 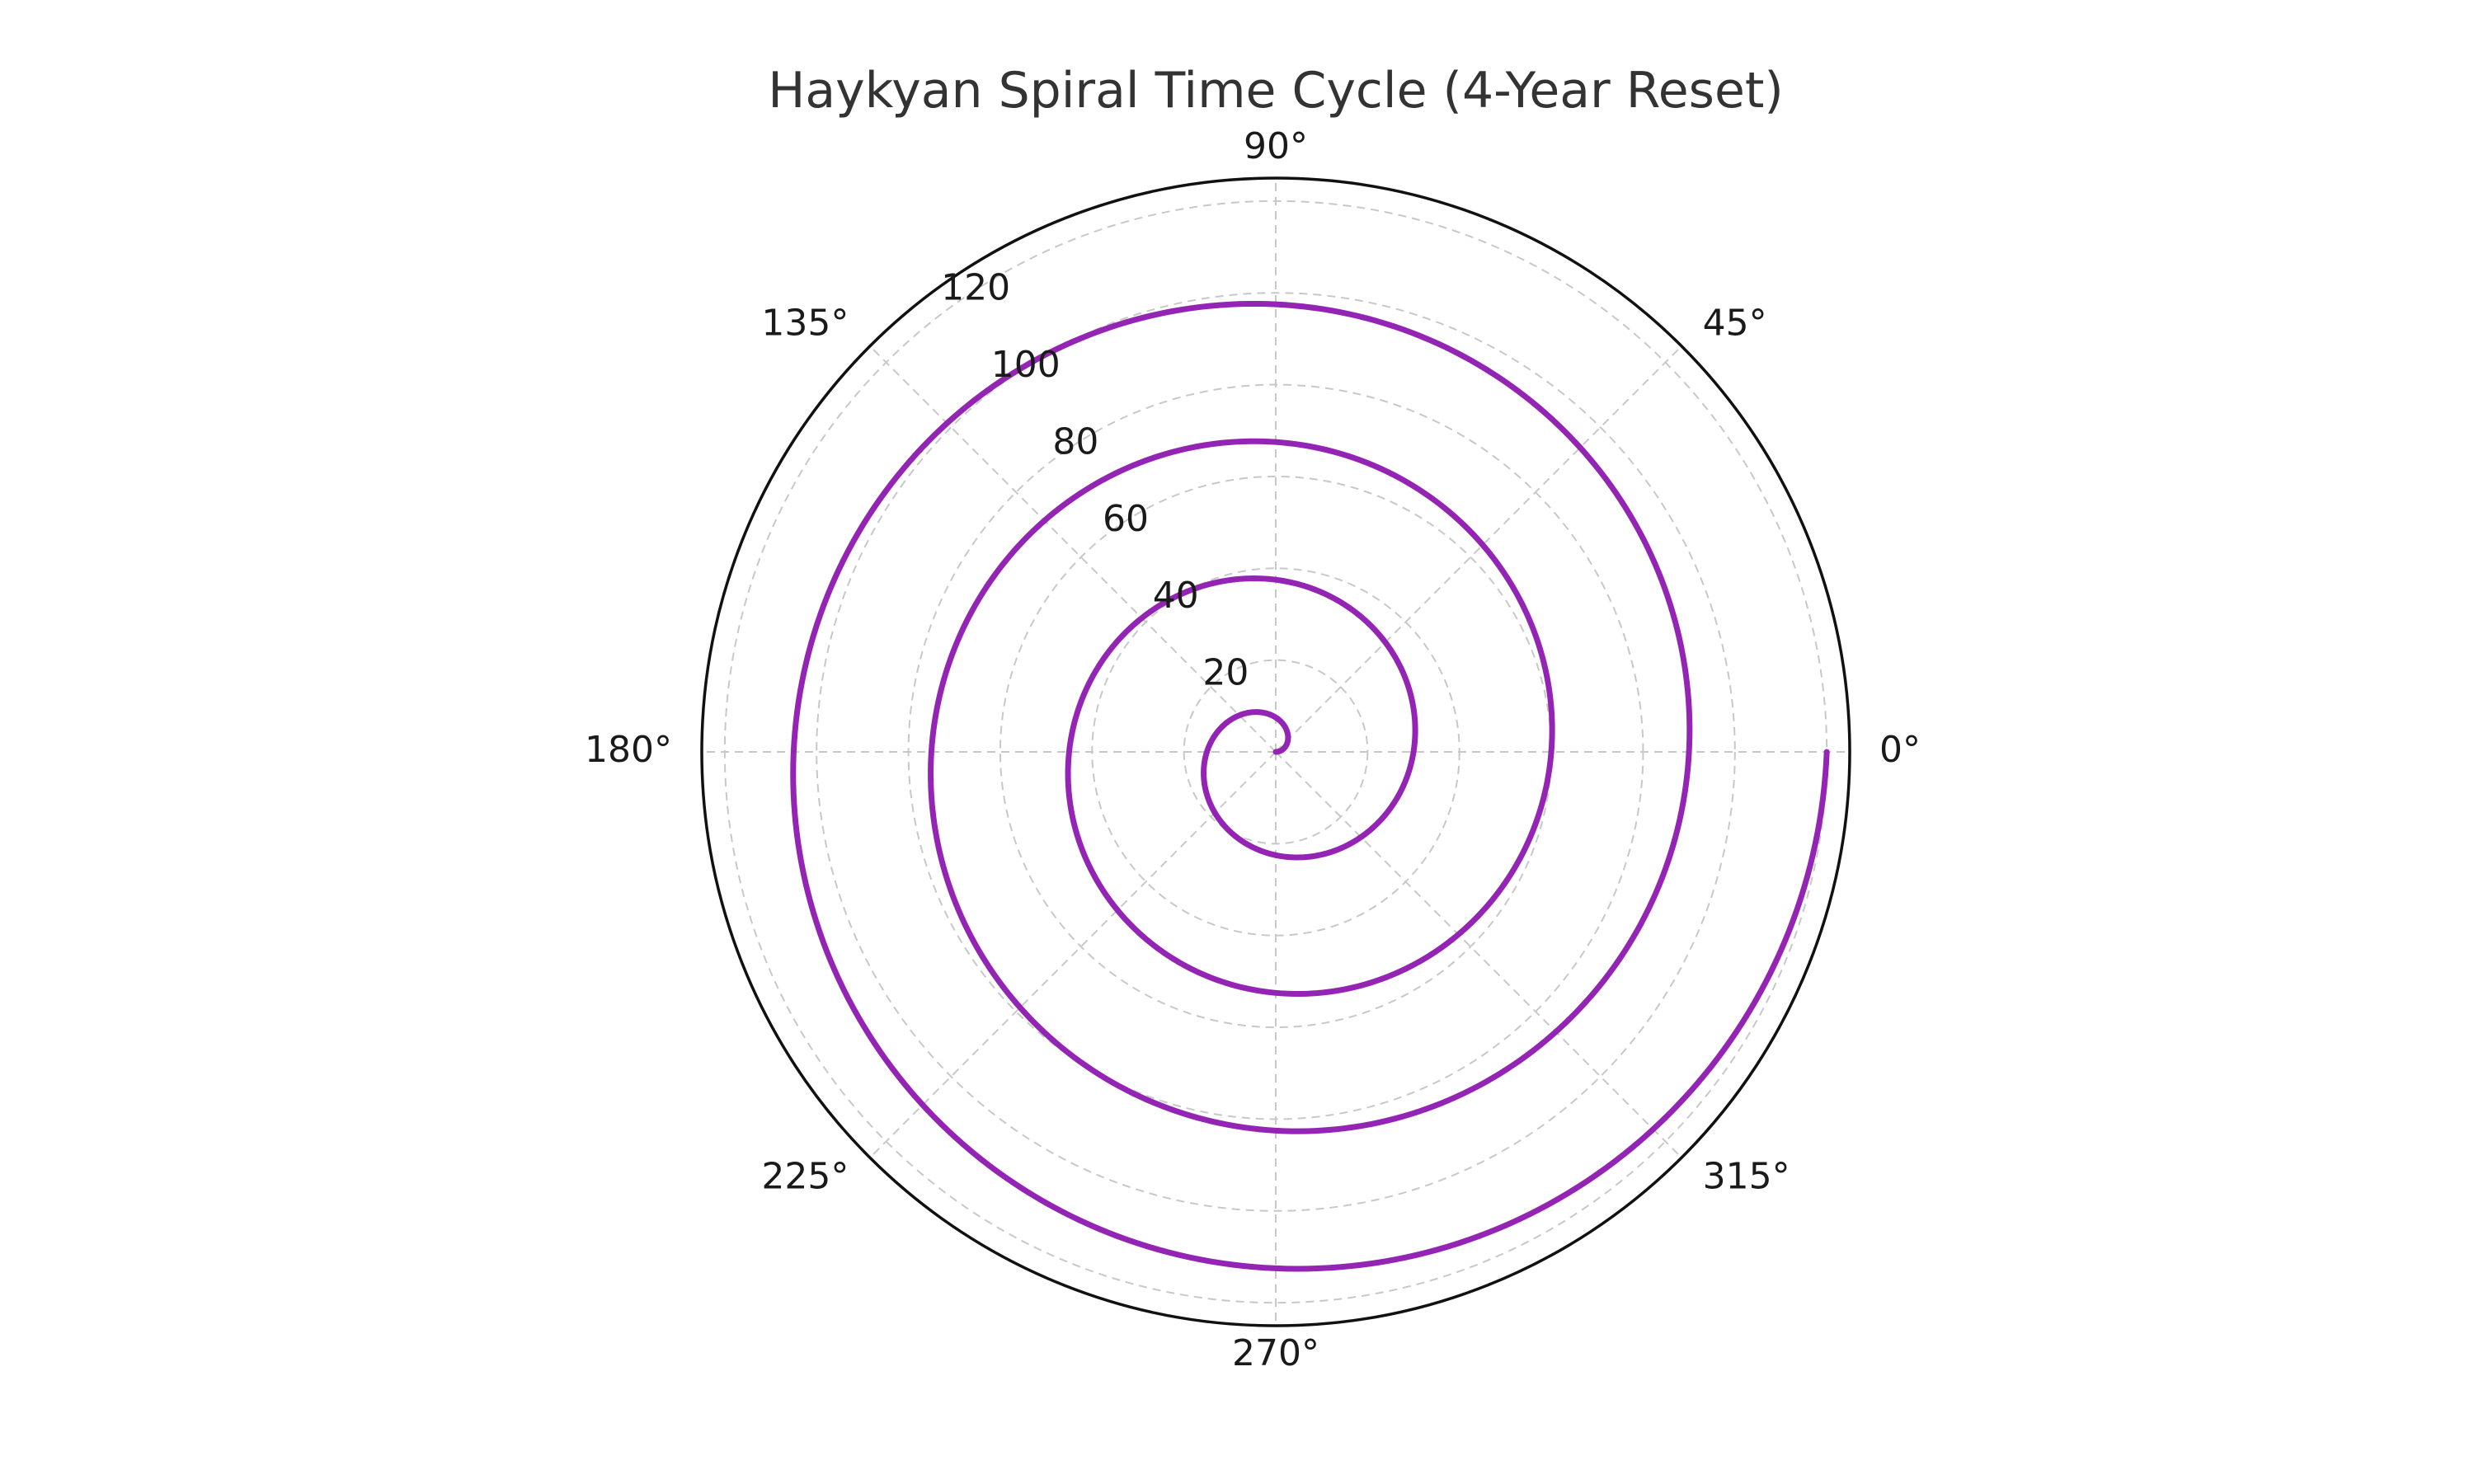 I want to click on radius-tick-label-40: 40, so click(x=1176, y=596).